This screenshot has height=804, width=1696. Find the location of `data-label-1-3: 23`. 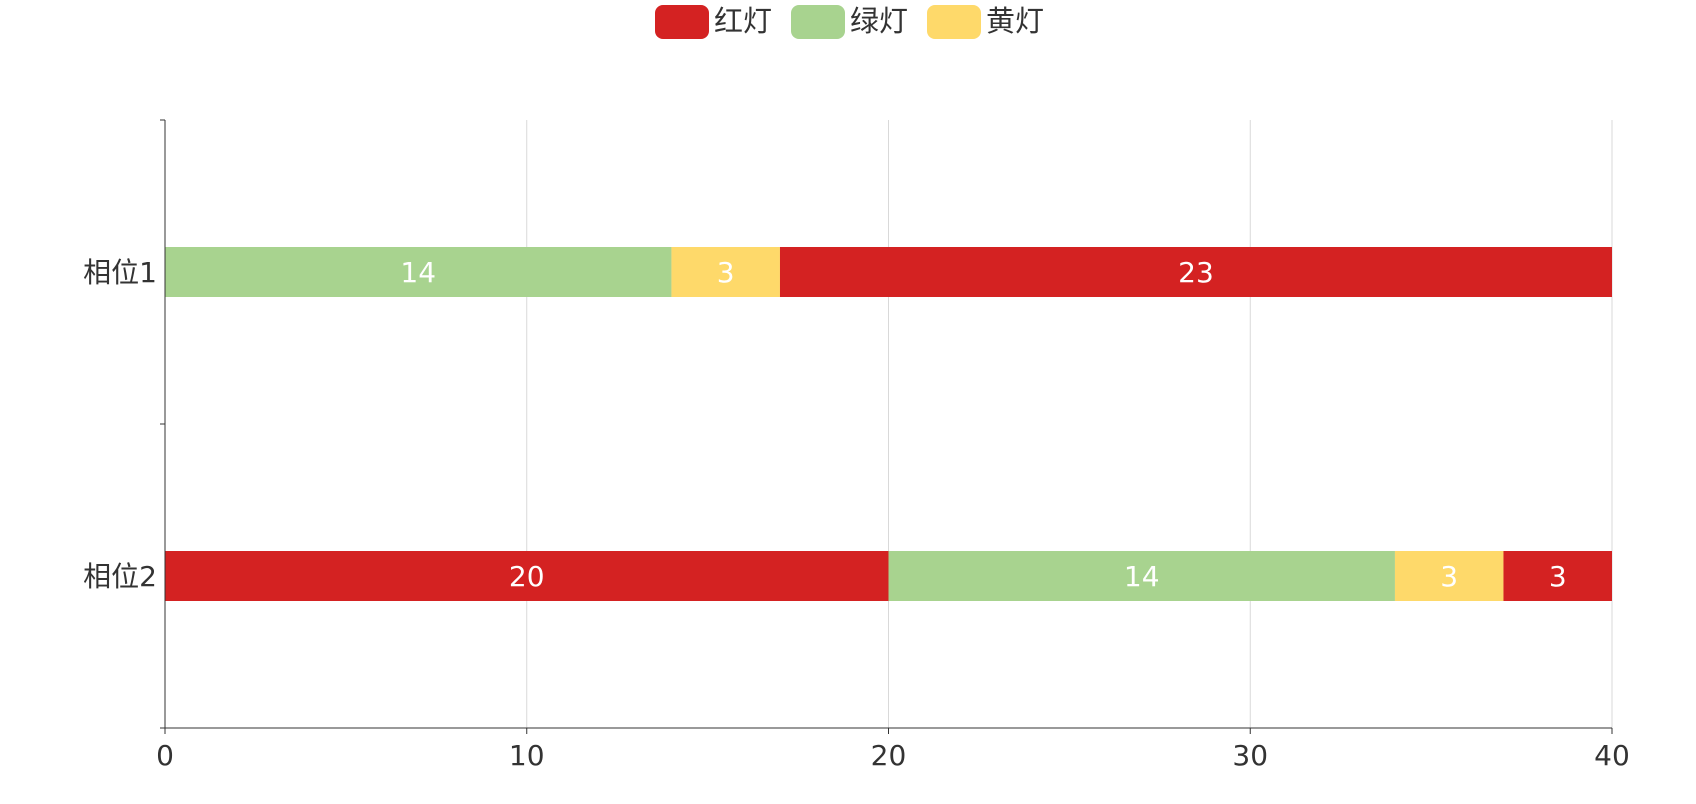

data-label-1-3: 23 is located at coordinates (1196, 272).